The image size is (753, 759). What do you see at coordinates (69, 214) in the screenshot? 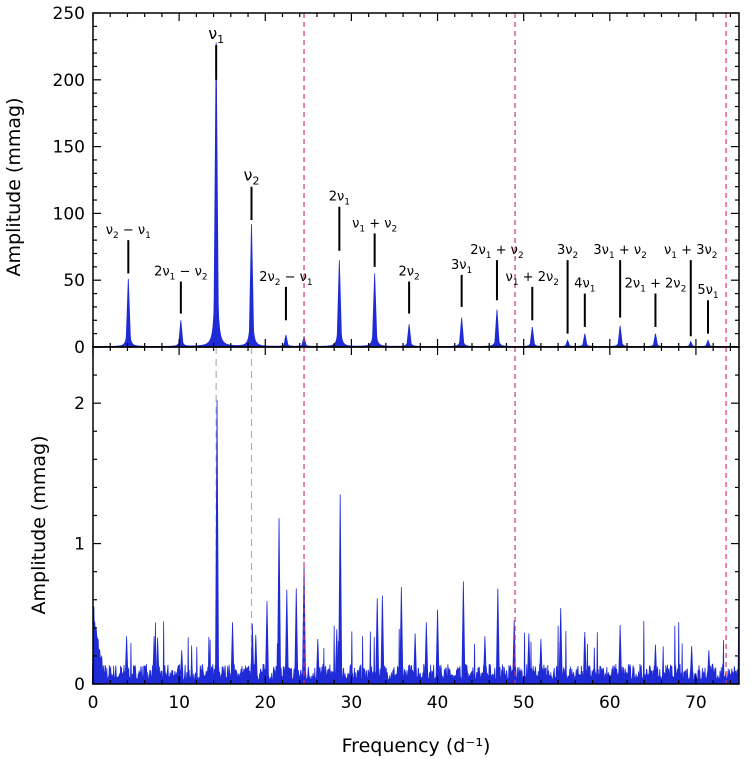
I see `y-tick-label: 100` at bounding box center [69, 214].